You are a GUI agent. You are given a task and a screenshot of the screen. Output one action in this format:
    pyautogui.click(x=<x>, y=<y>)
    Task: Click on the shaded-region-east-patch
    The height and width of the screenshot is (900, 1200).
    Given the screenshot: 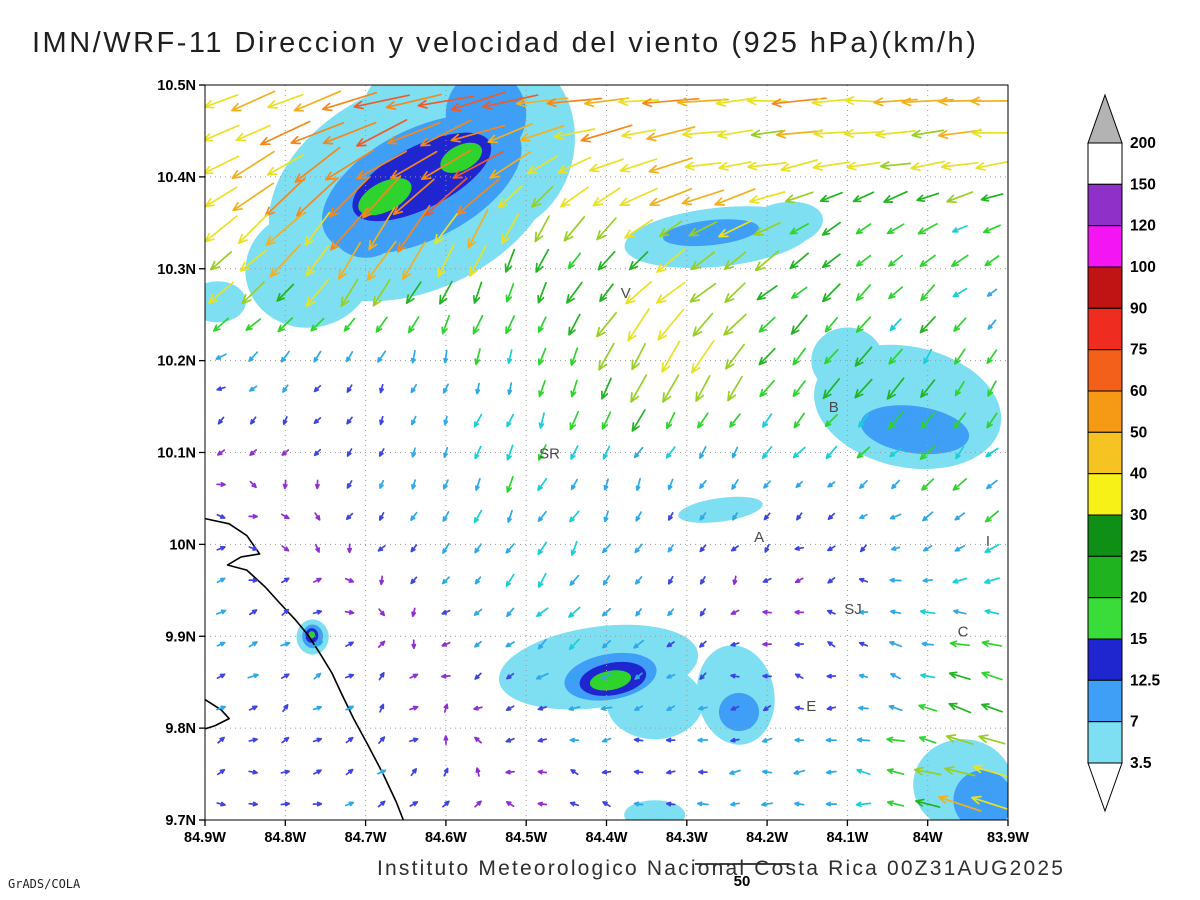 What is the action you would take?
    pyautogui.click(x=915, y=430)
    